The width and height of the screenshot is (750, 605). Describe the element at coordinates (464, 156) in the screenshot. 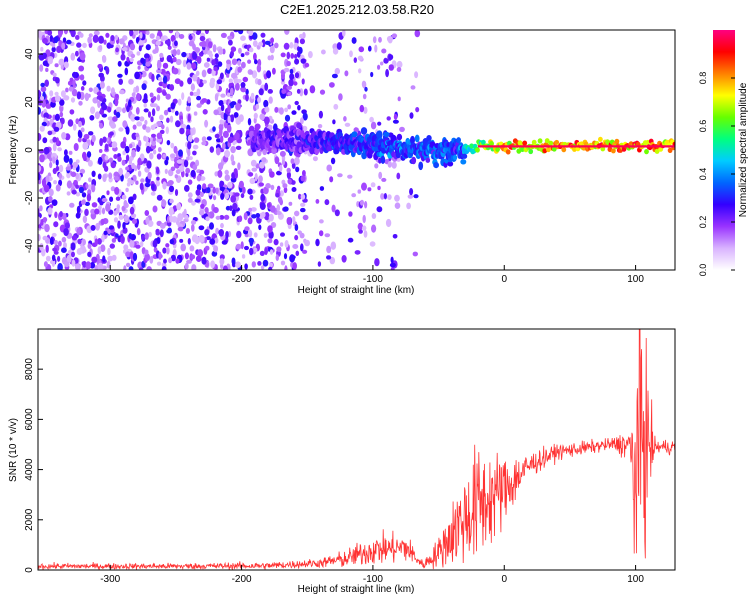

I see `spectrogram-signal` at that location.